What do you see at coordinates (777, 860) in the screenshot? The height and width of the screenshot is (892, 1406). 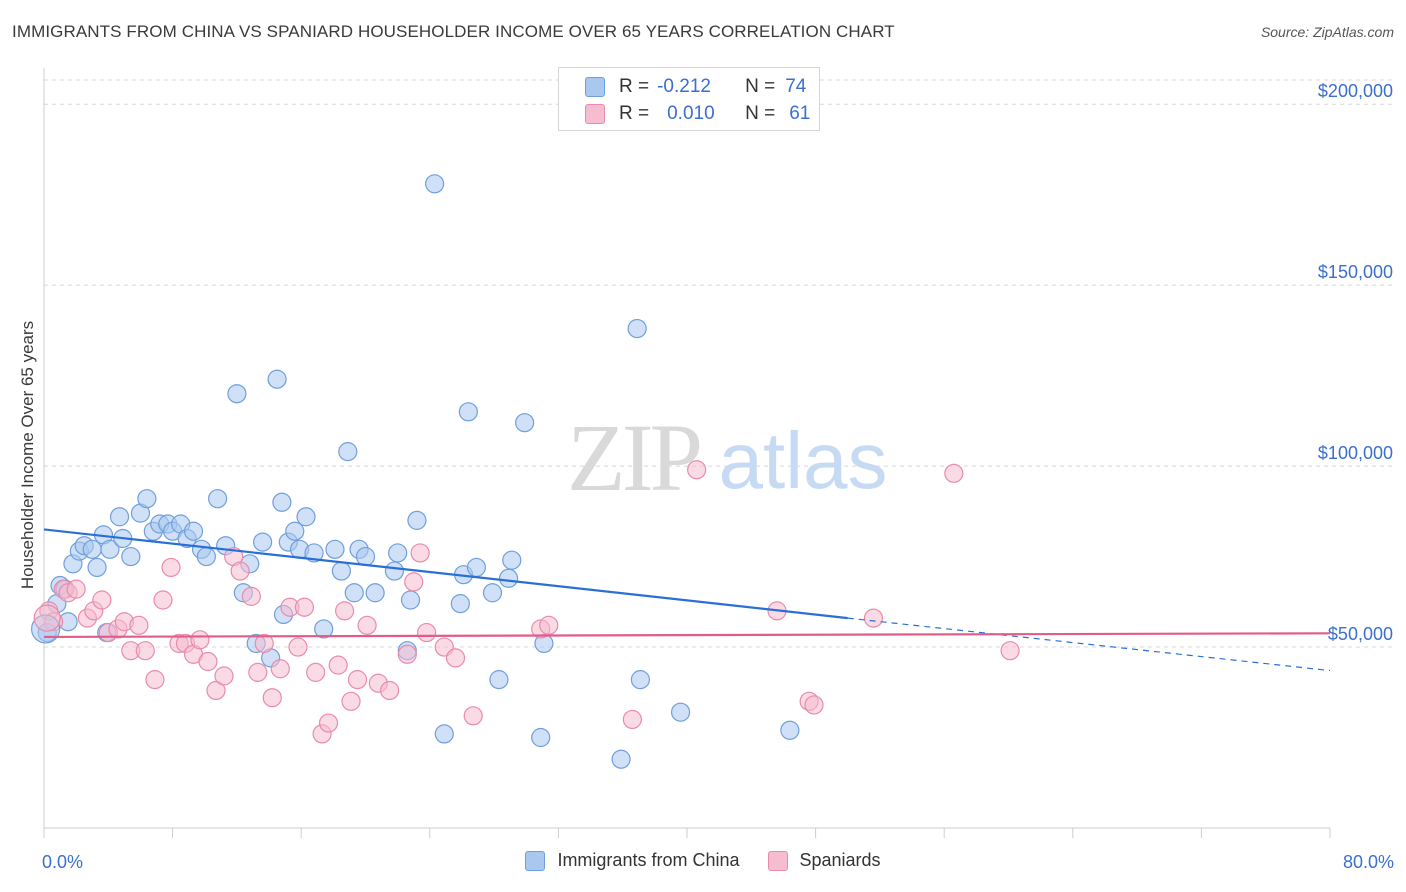 I see `legend-swatch-spaniards` at bounding box center [777, 860].